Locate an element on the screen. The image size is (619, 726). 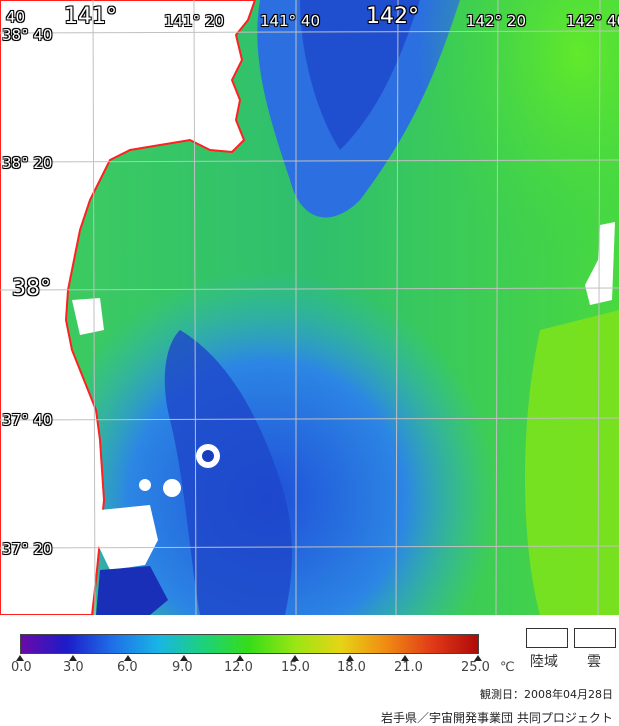
lon-label-142-40: 142° 40 is located at coordinates (592, 21).